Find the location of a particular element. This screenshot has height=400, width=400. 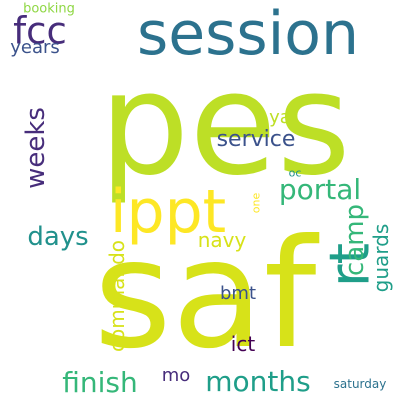

word-service: service is located at coordinates (256, 139).